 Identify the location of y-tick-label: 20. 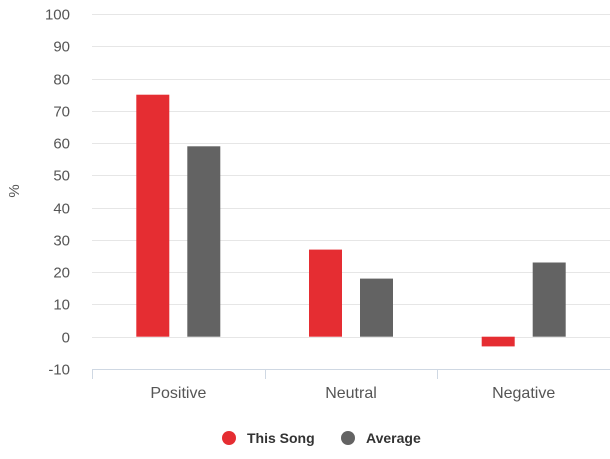
(61, 273).